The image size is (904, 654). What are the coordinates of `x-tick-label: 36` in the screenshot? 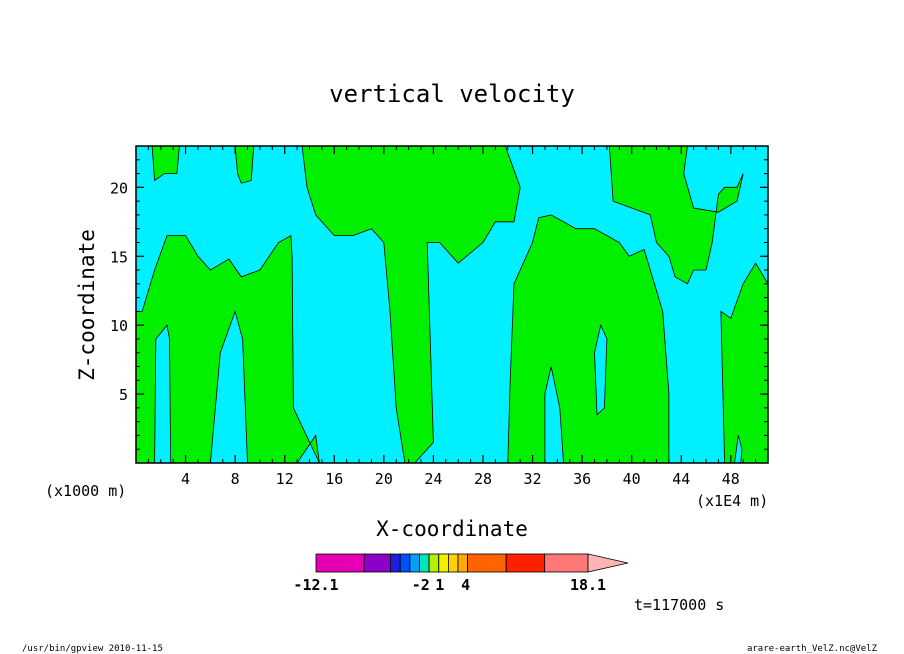 It's located at (582, 479).